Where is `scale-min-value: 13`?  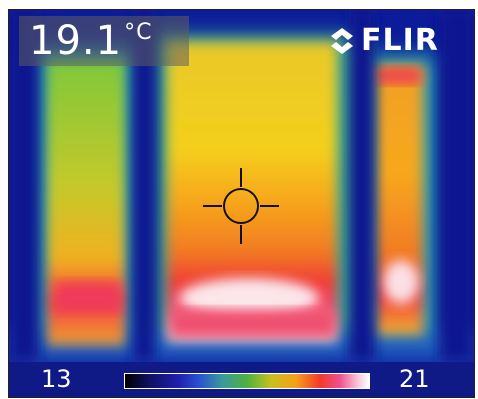
scale-min-value: 13 is located at coordinates (56, 379).